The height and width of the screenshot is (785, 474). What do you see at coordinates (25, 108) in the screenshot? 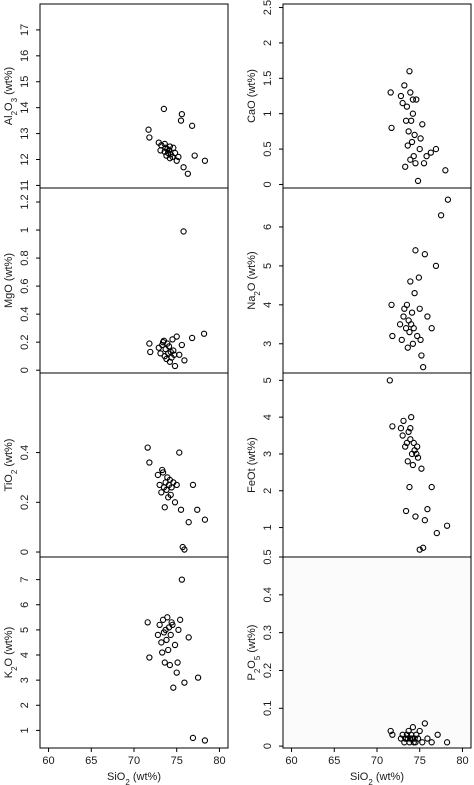
I see `y-tick-label: 14` at bounding box center [25, 108].